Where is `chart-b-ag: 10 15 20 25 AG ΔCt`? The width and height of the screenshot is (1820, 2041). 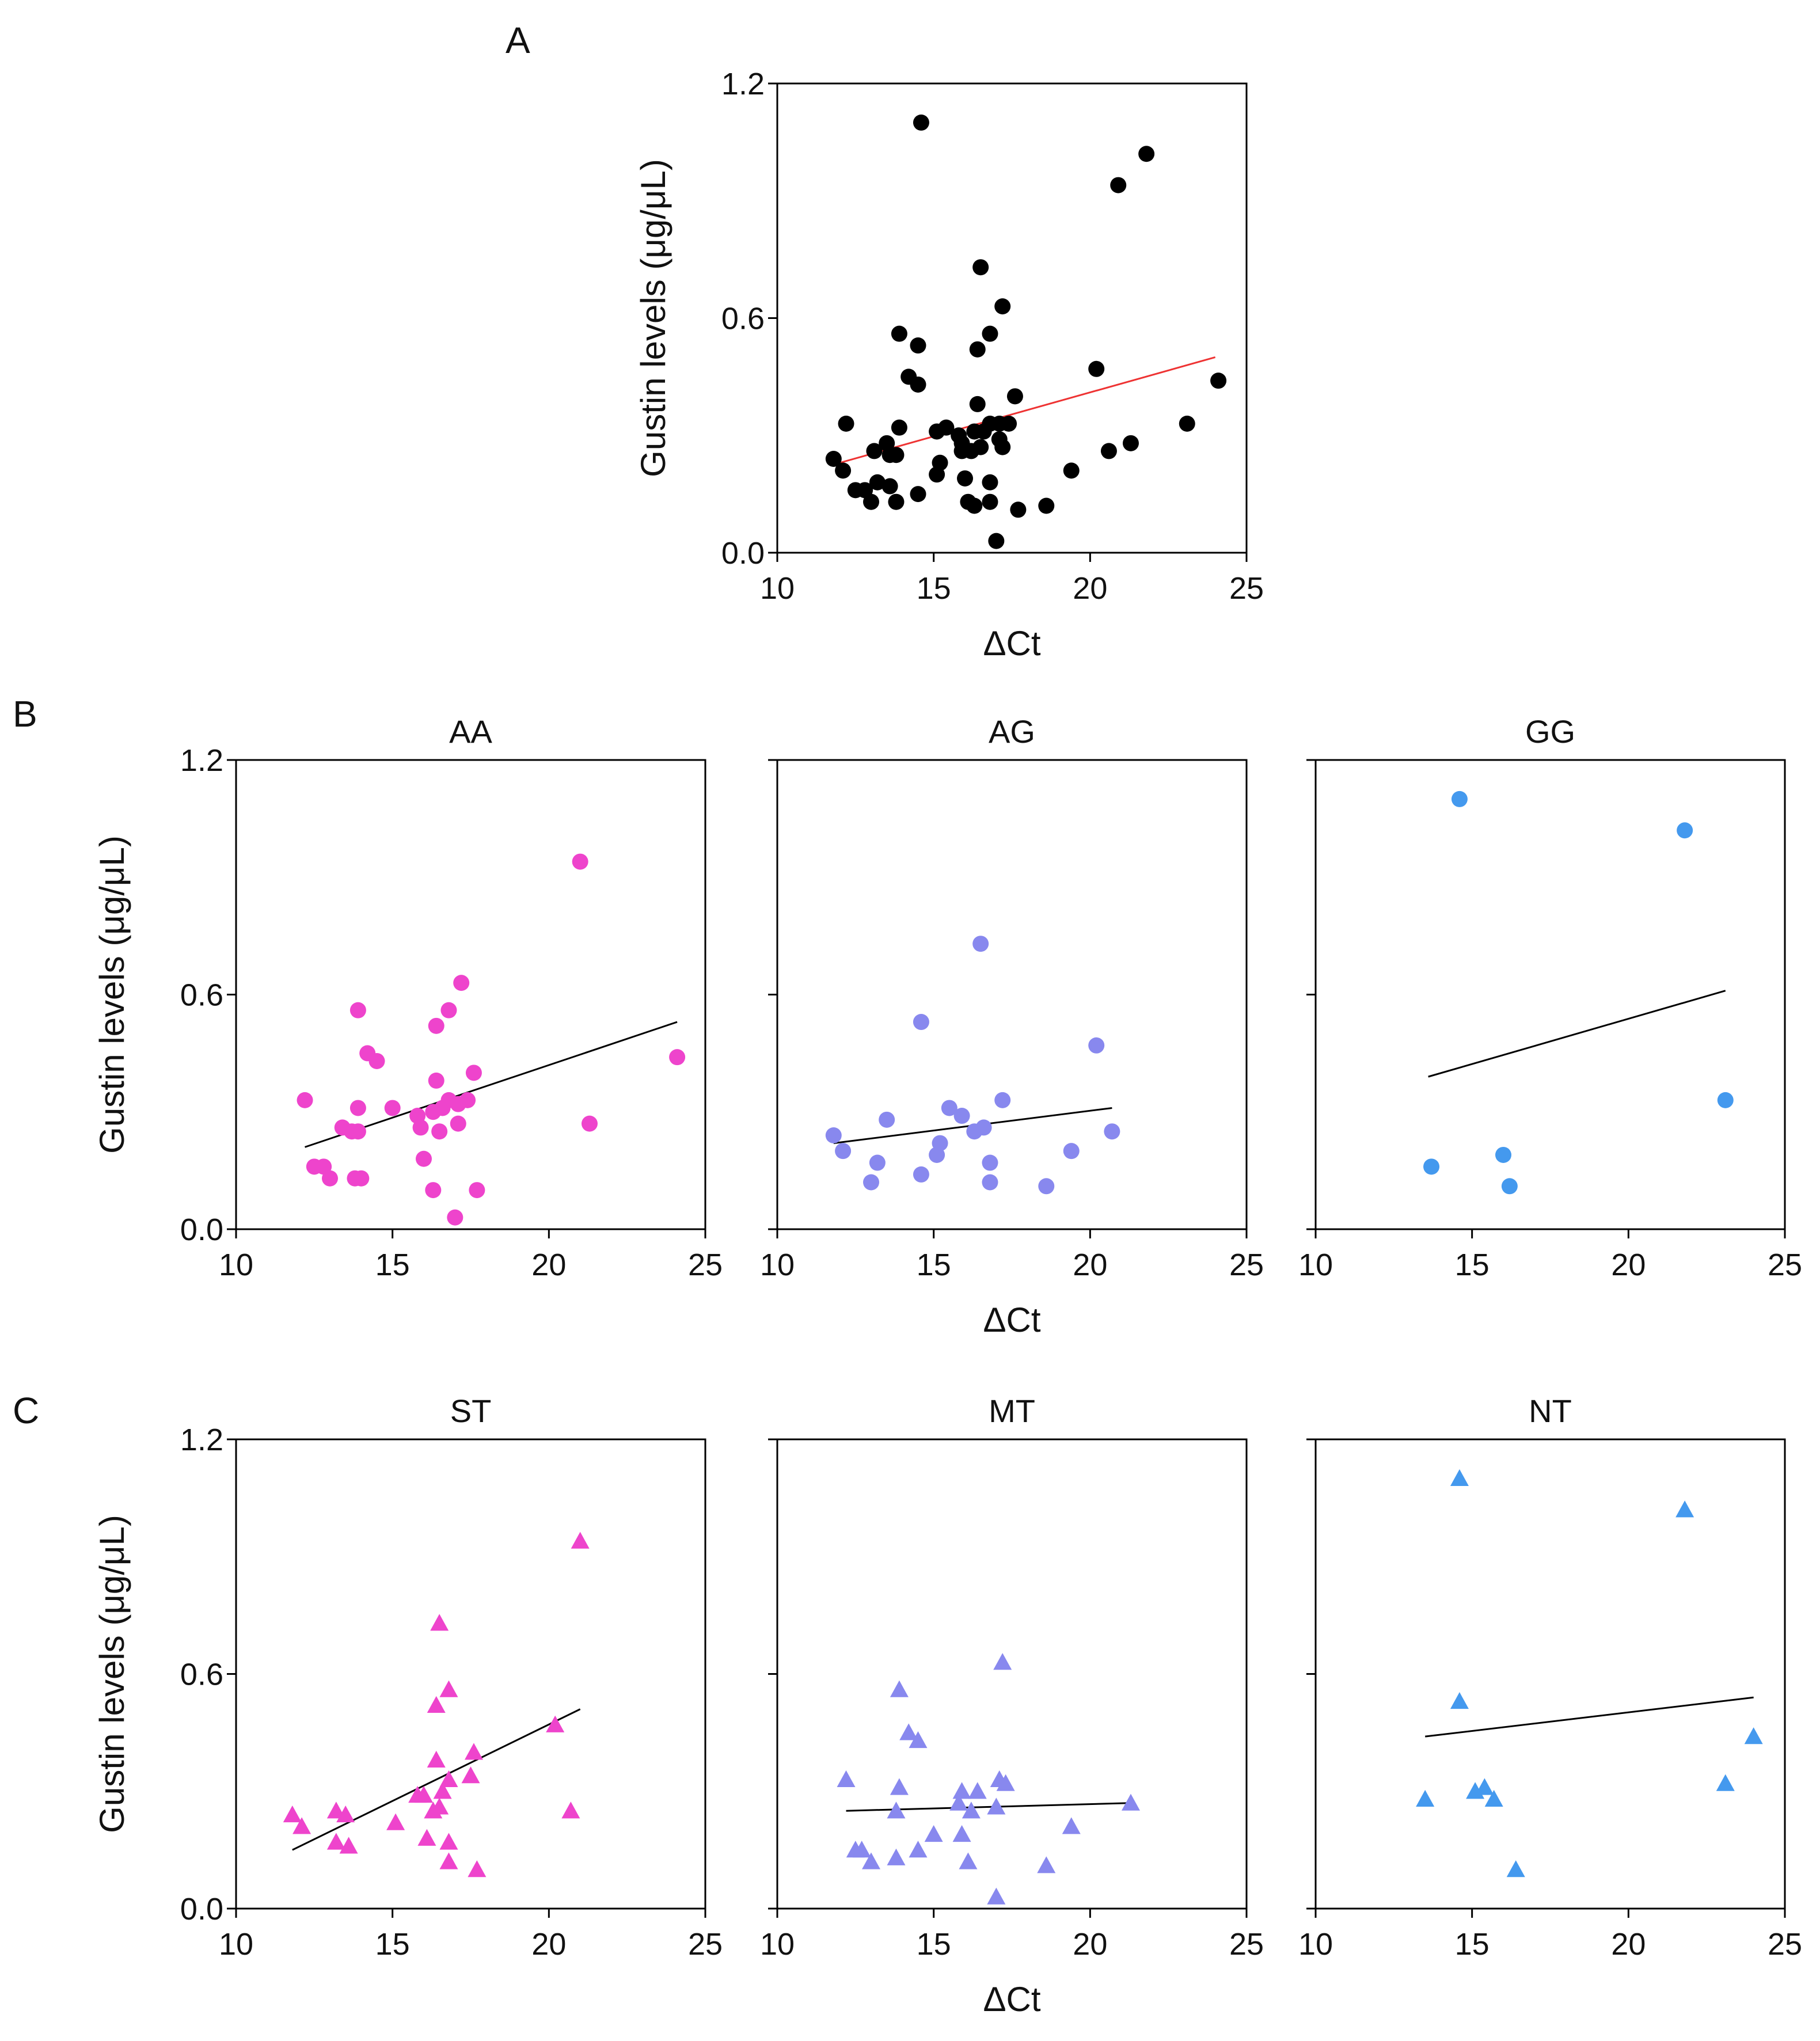
chart-b-ag: 10 15 20 25 AG ΔCt is located at coordinates (1012, 1026).